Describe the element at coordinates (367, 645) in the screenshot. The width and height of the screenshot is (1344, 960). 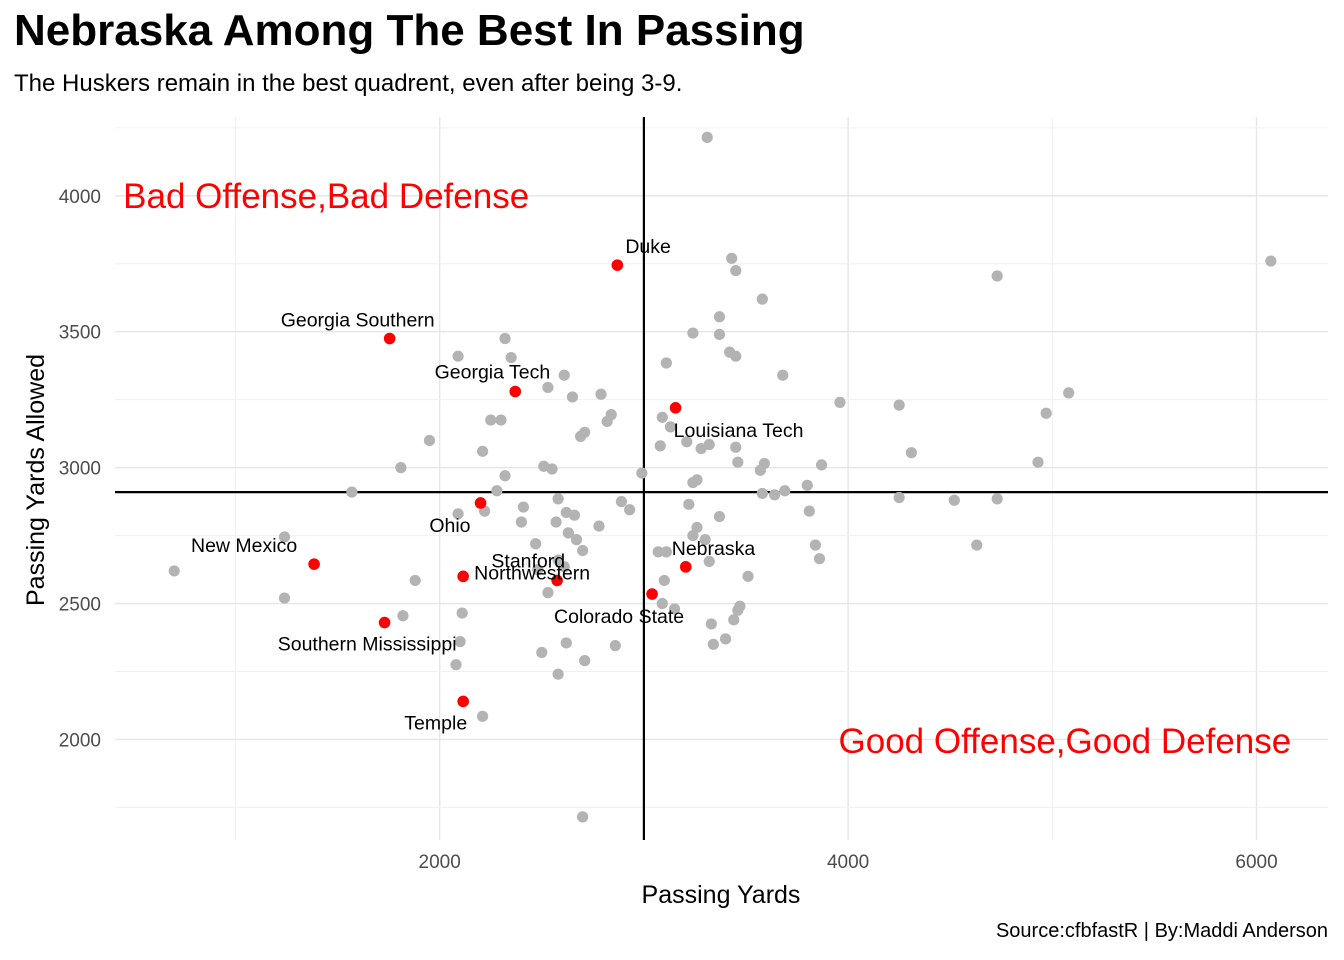
I see `point-label: Southern Mississippi` at that location.